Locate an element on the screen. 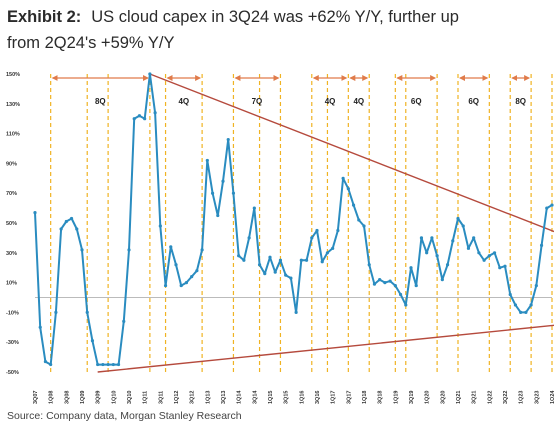  y-tick-label: 110% is located at coordinates (13, 135).